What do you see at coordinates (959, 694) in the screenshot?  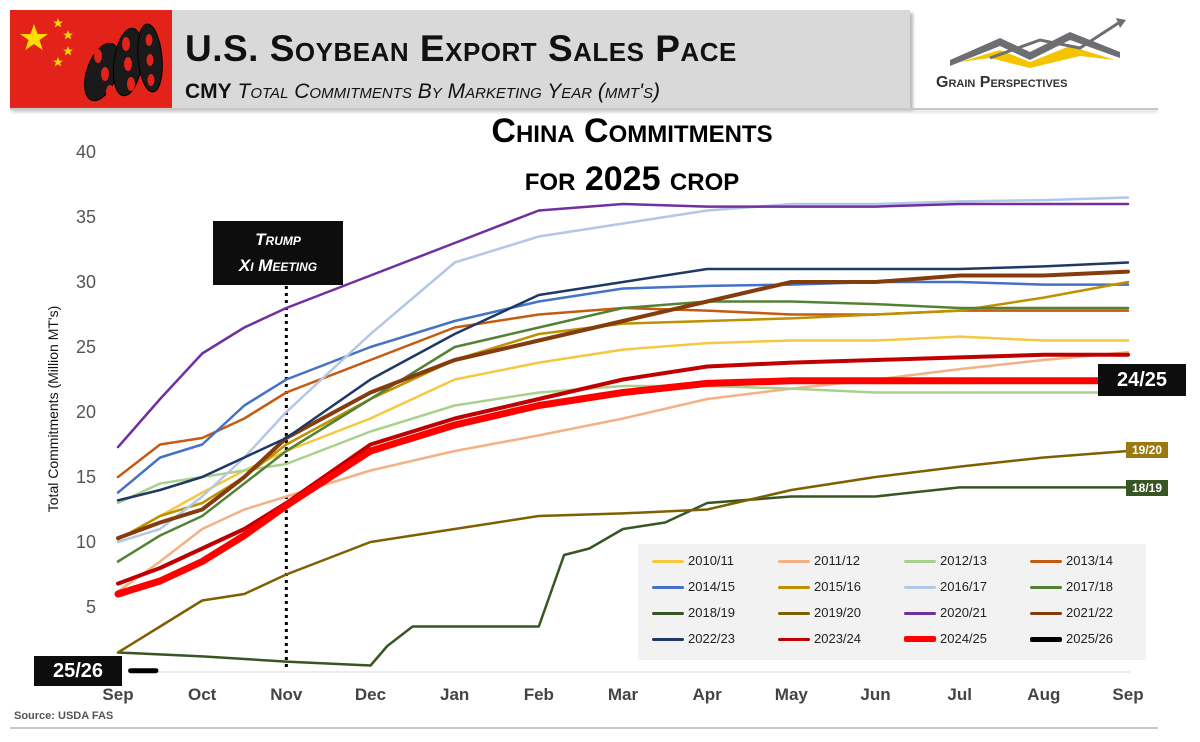 I see `x-tick-label: Jul` at bounding box center [959, 694].